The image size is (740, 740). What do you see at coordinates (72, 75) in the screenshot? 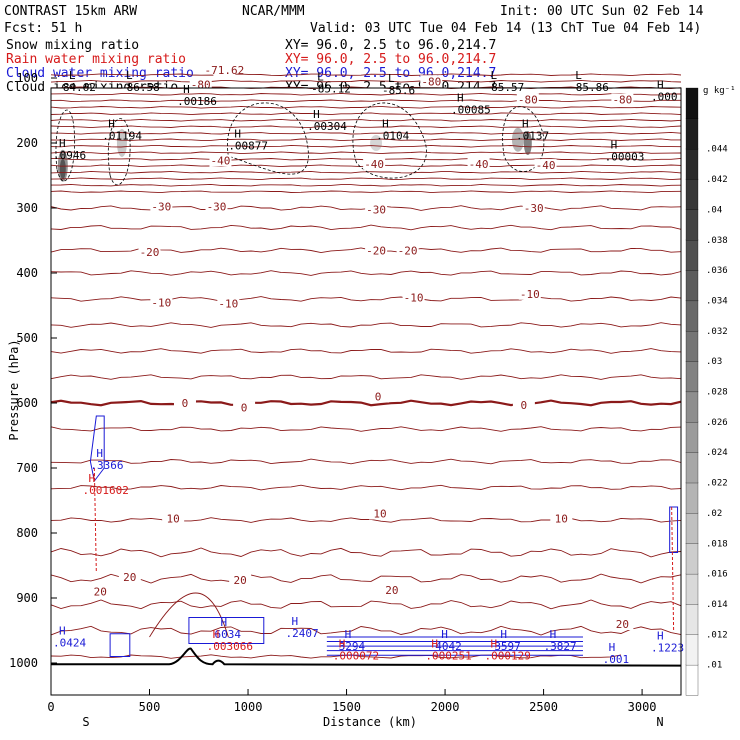
I see `extremum-marker: L` at bounding box center [72, 75].